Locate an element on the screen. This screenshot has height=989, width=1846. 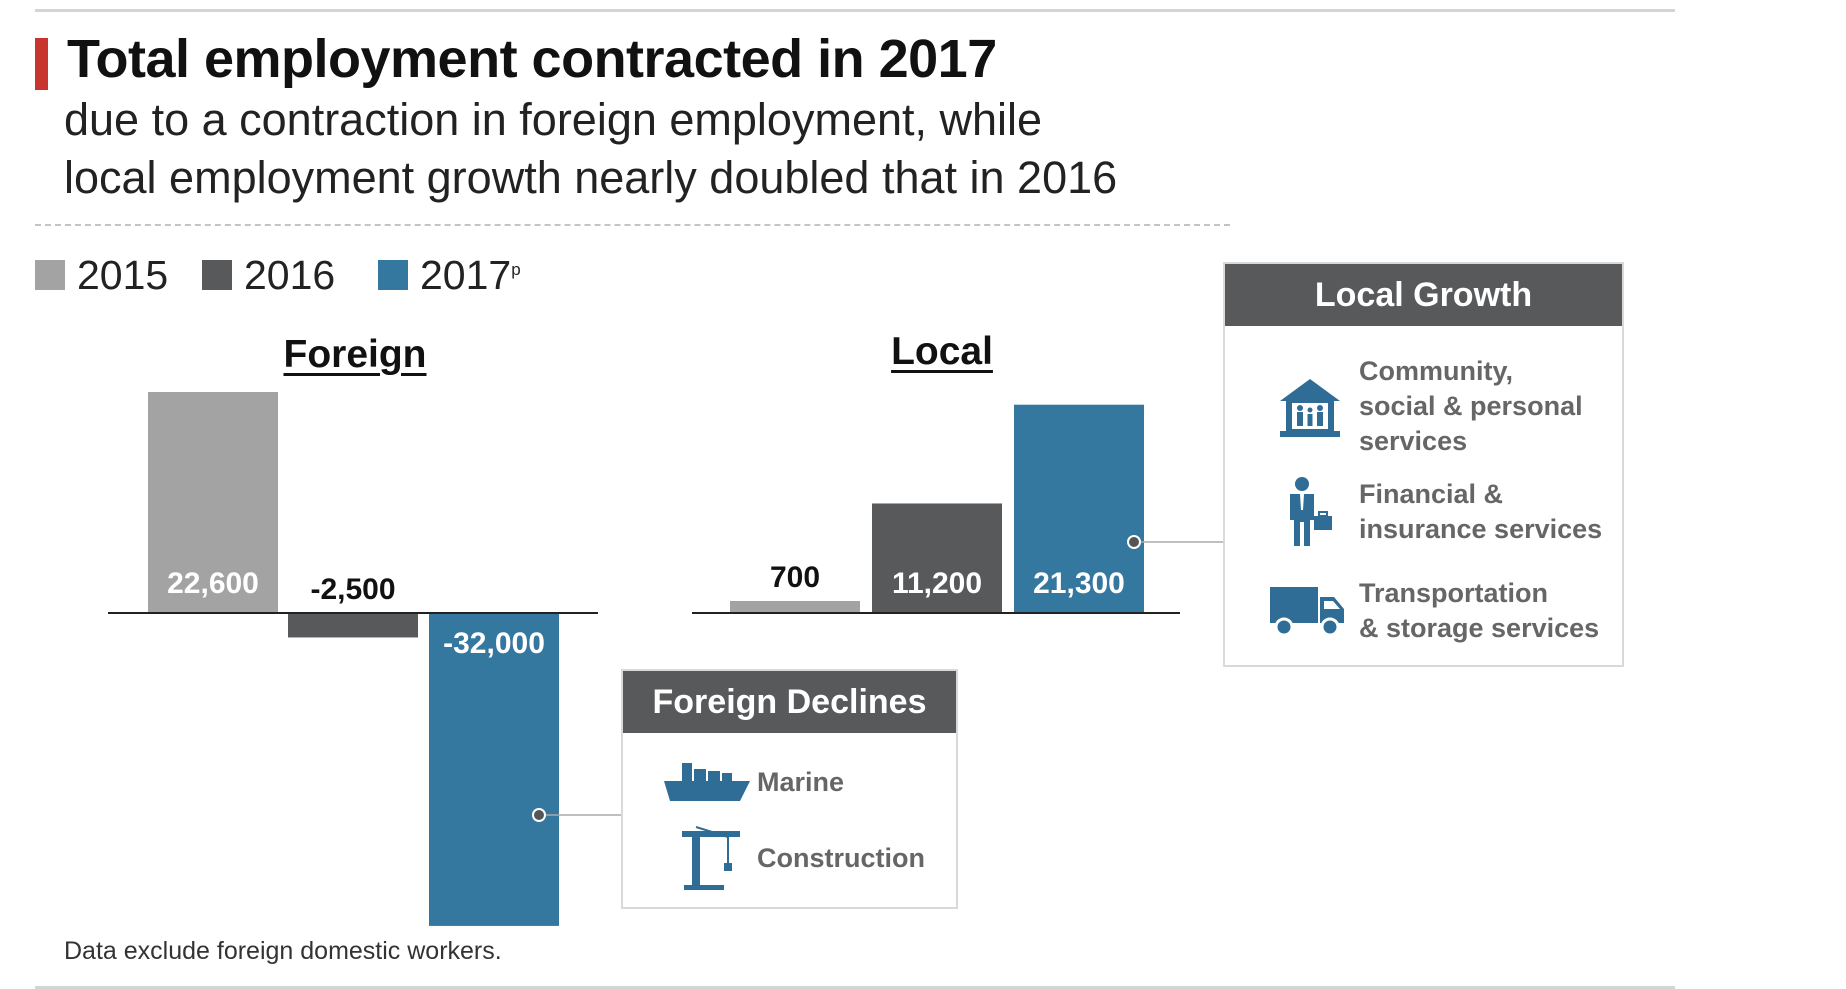
local-growth-item-transport: Transportation & storage services is located at coordinates (1434, 611).